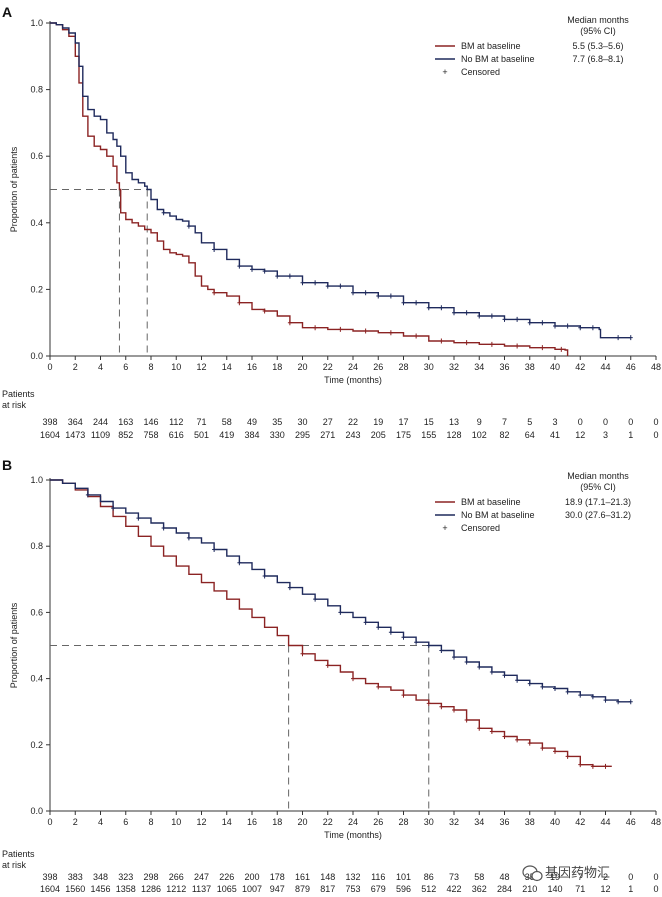 Image resolution: width=662 pixels, height=897 pixels. Describe the element at coordinates (403, 422) in the screenshot. I see `risk-table-cell: 17` at that location.